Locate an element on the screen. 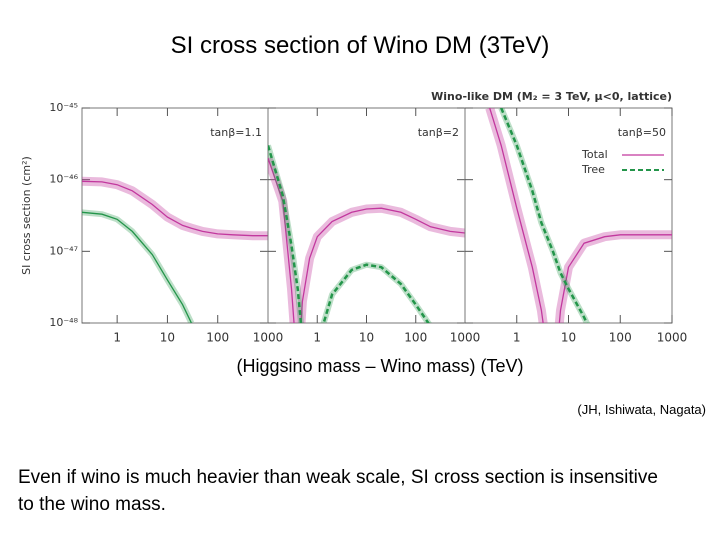 This screenshot has height=540, width=720. legend-label: Total is located at coordinates (594, 154).